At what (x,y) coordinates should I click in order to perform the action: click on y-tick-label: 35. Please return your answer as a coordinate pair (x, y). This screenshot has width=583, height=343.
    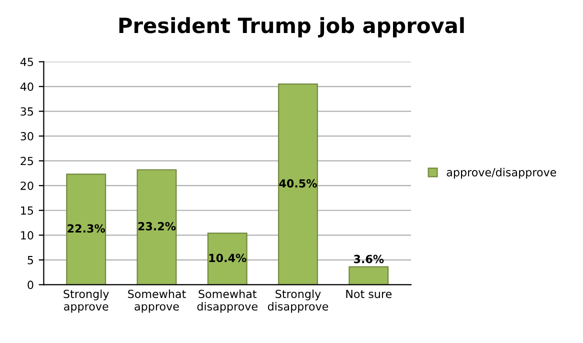
    Looking at the image, I should click on (27, 111).